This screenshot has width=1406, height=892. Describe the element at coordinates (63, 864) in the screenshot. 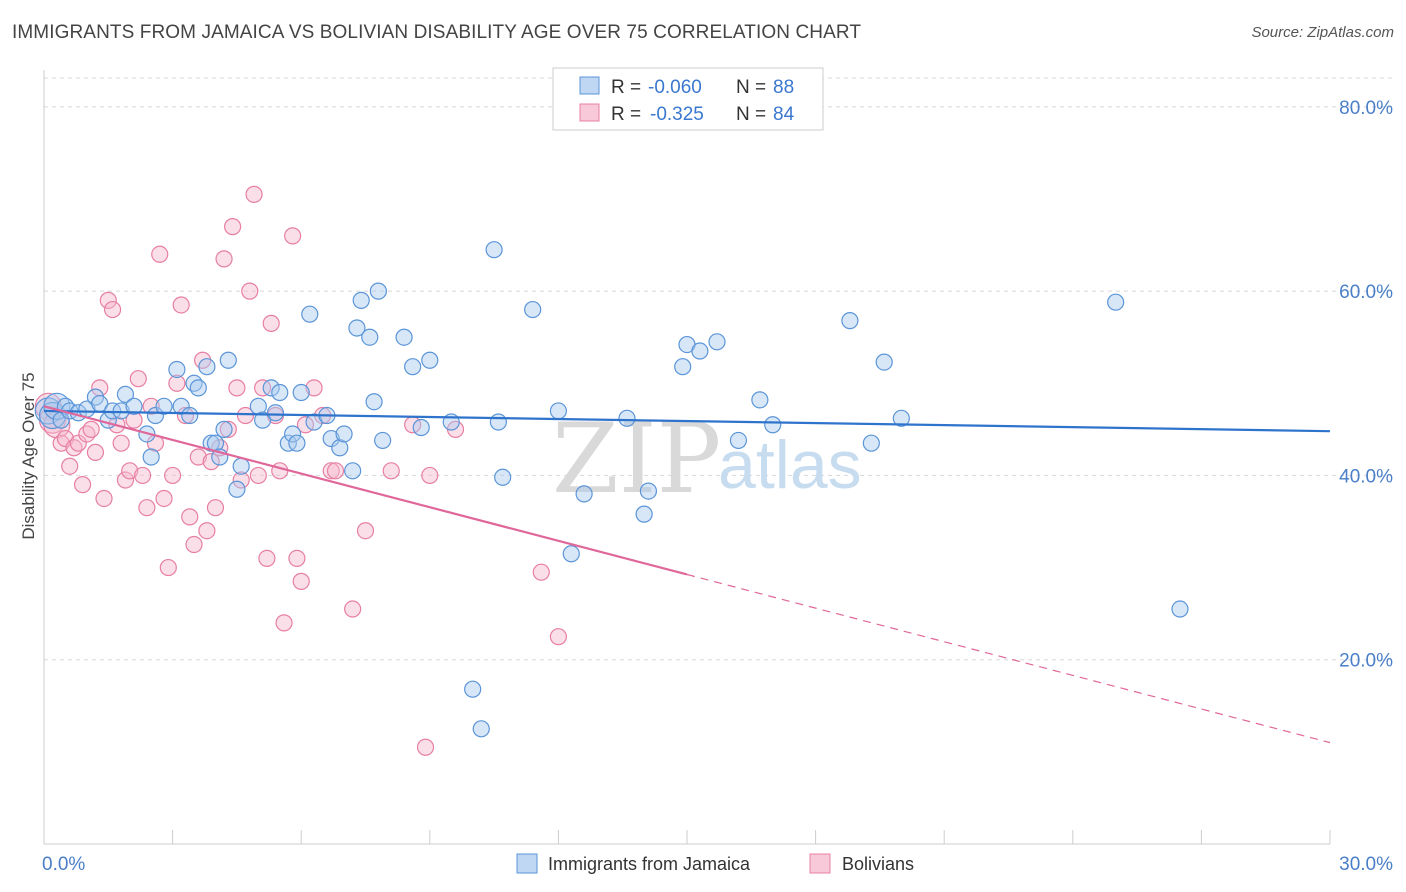

I see `x-tick-label-0: 0.0%` at that location.